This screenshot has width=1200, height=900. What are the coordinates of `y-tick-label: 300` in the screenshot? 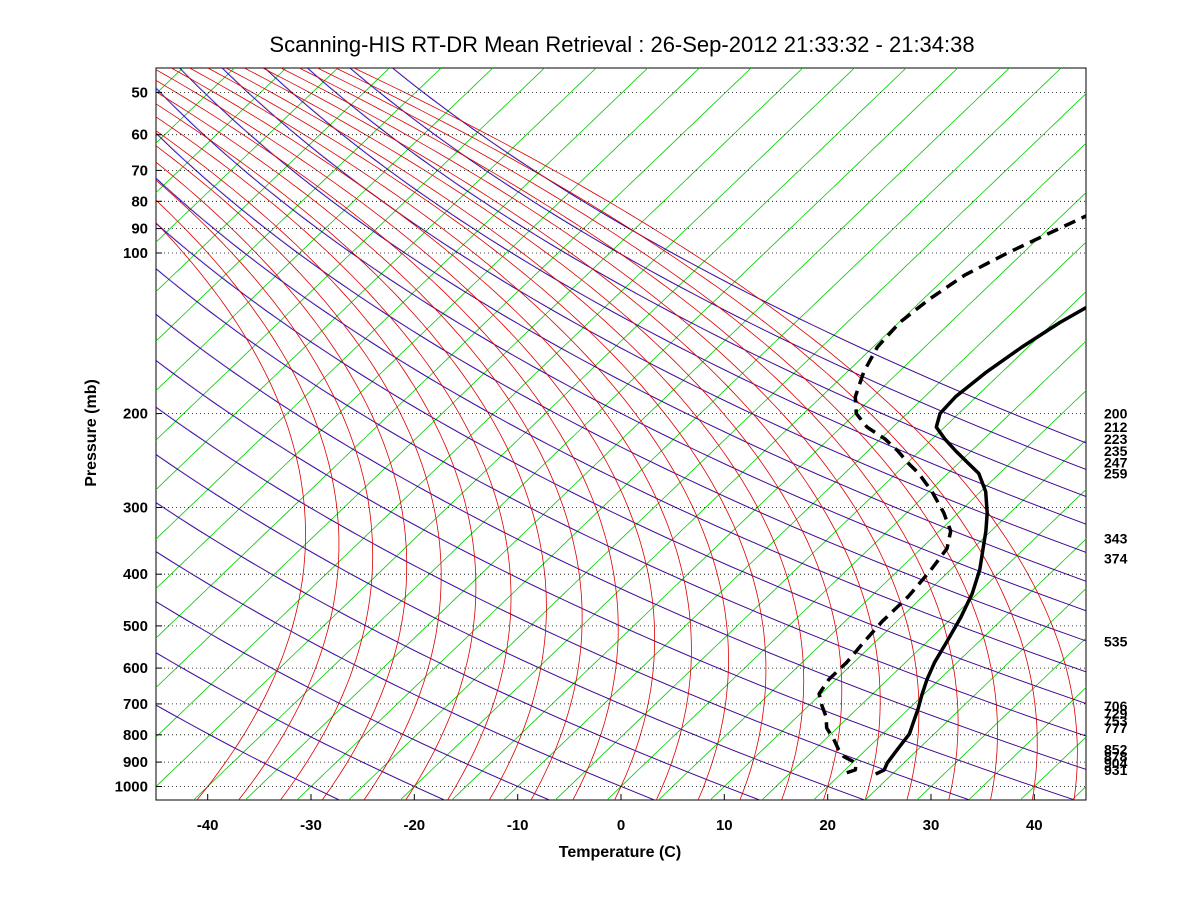 It's located at (135, 508).